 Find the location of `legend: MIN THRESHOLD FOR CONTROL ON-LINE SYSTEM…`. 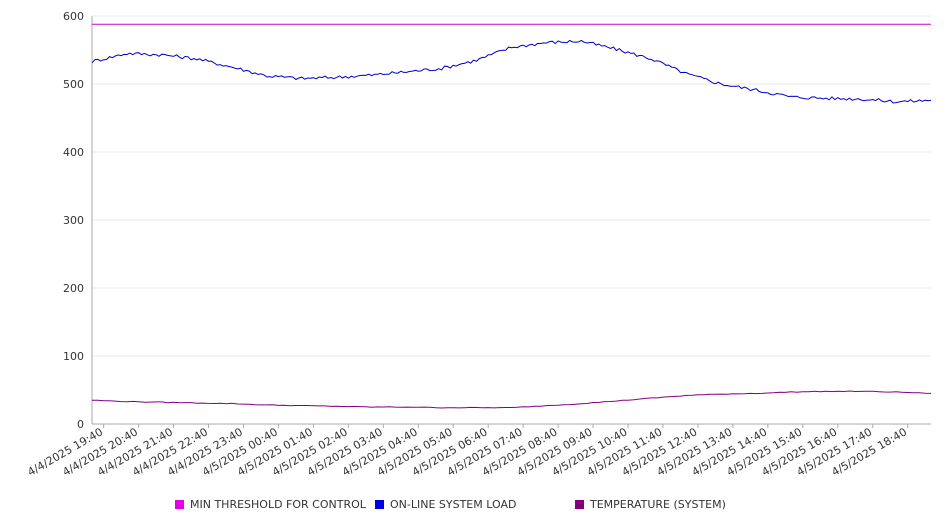

legend: MIN THRESHOLD FOR CONTROL ON-LINE SYSTEM… is located at coordinates (473, 506).